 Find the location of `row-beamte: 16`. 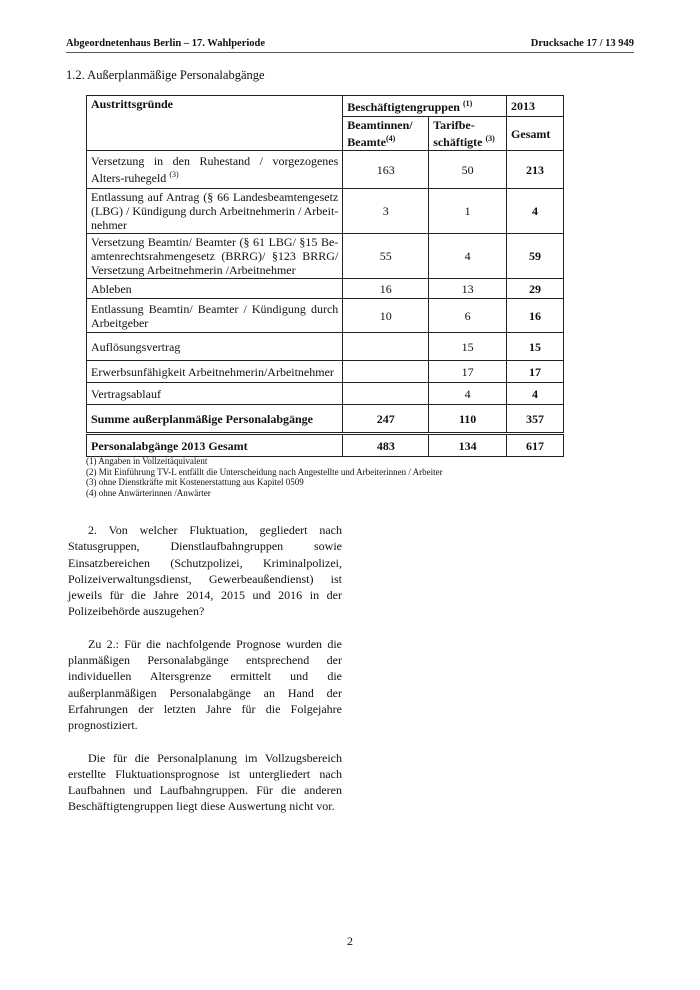

row-beamte: 16 is located at coordinates (386, 288).